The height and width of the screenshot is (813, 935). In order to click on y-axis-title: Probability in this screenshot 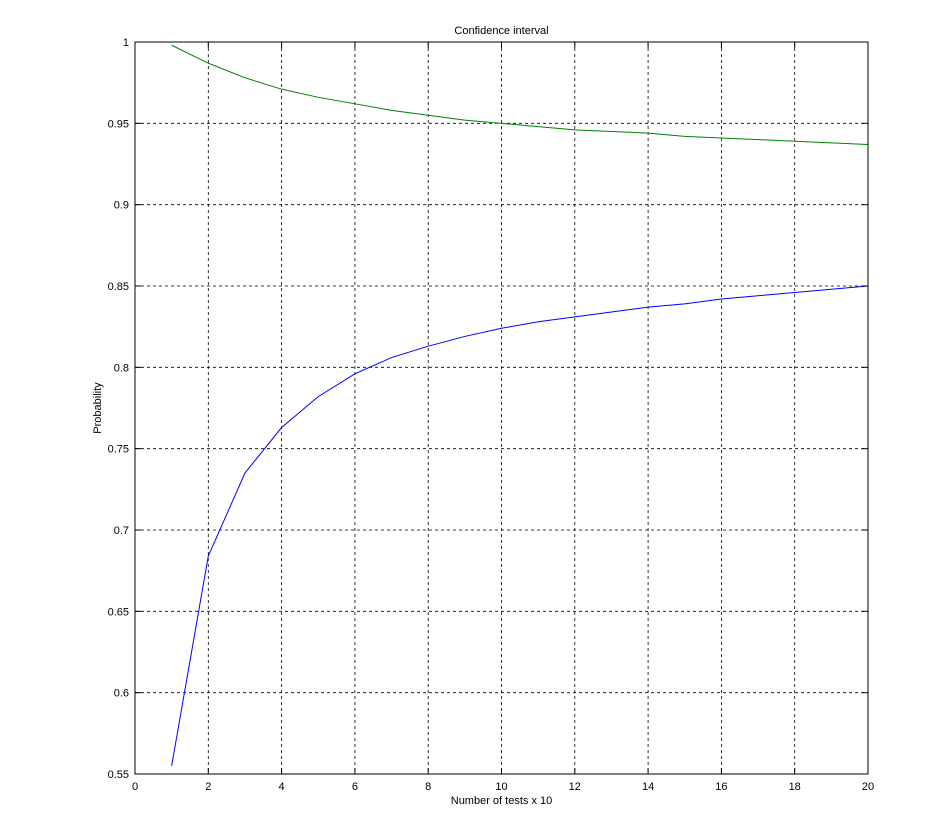, I will do `click(98, 408)`.